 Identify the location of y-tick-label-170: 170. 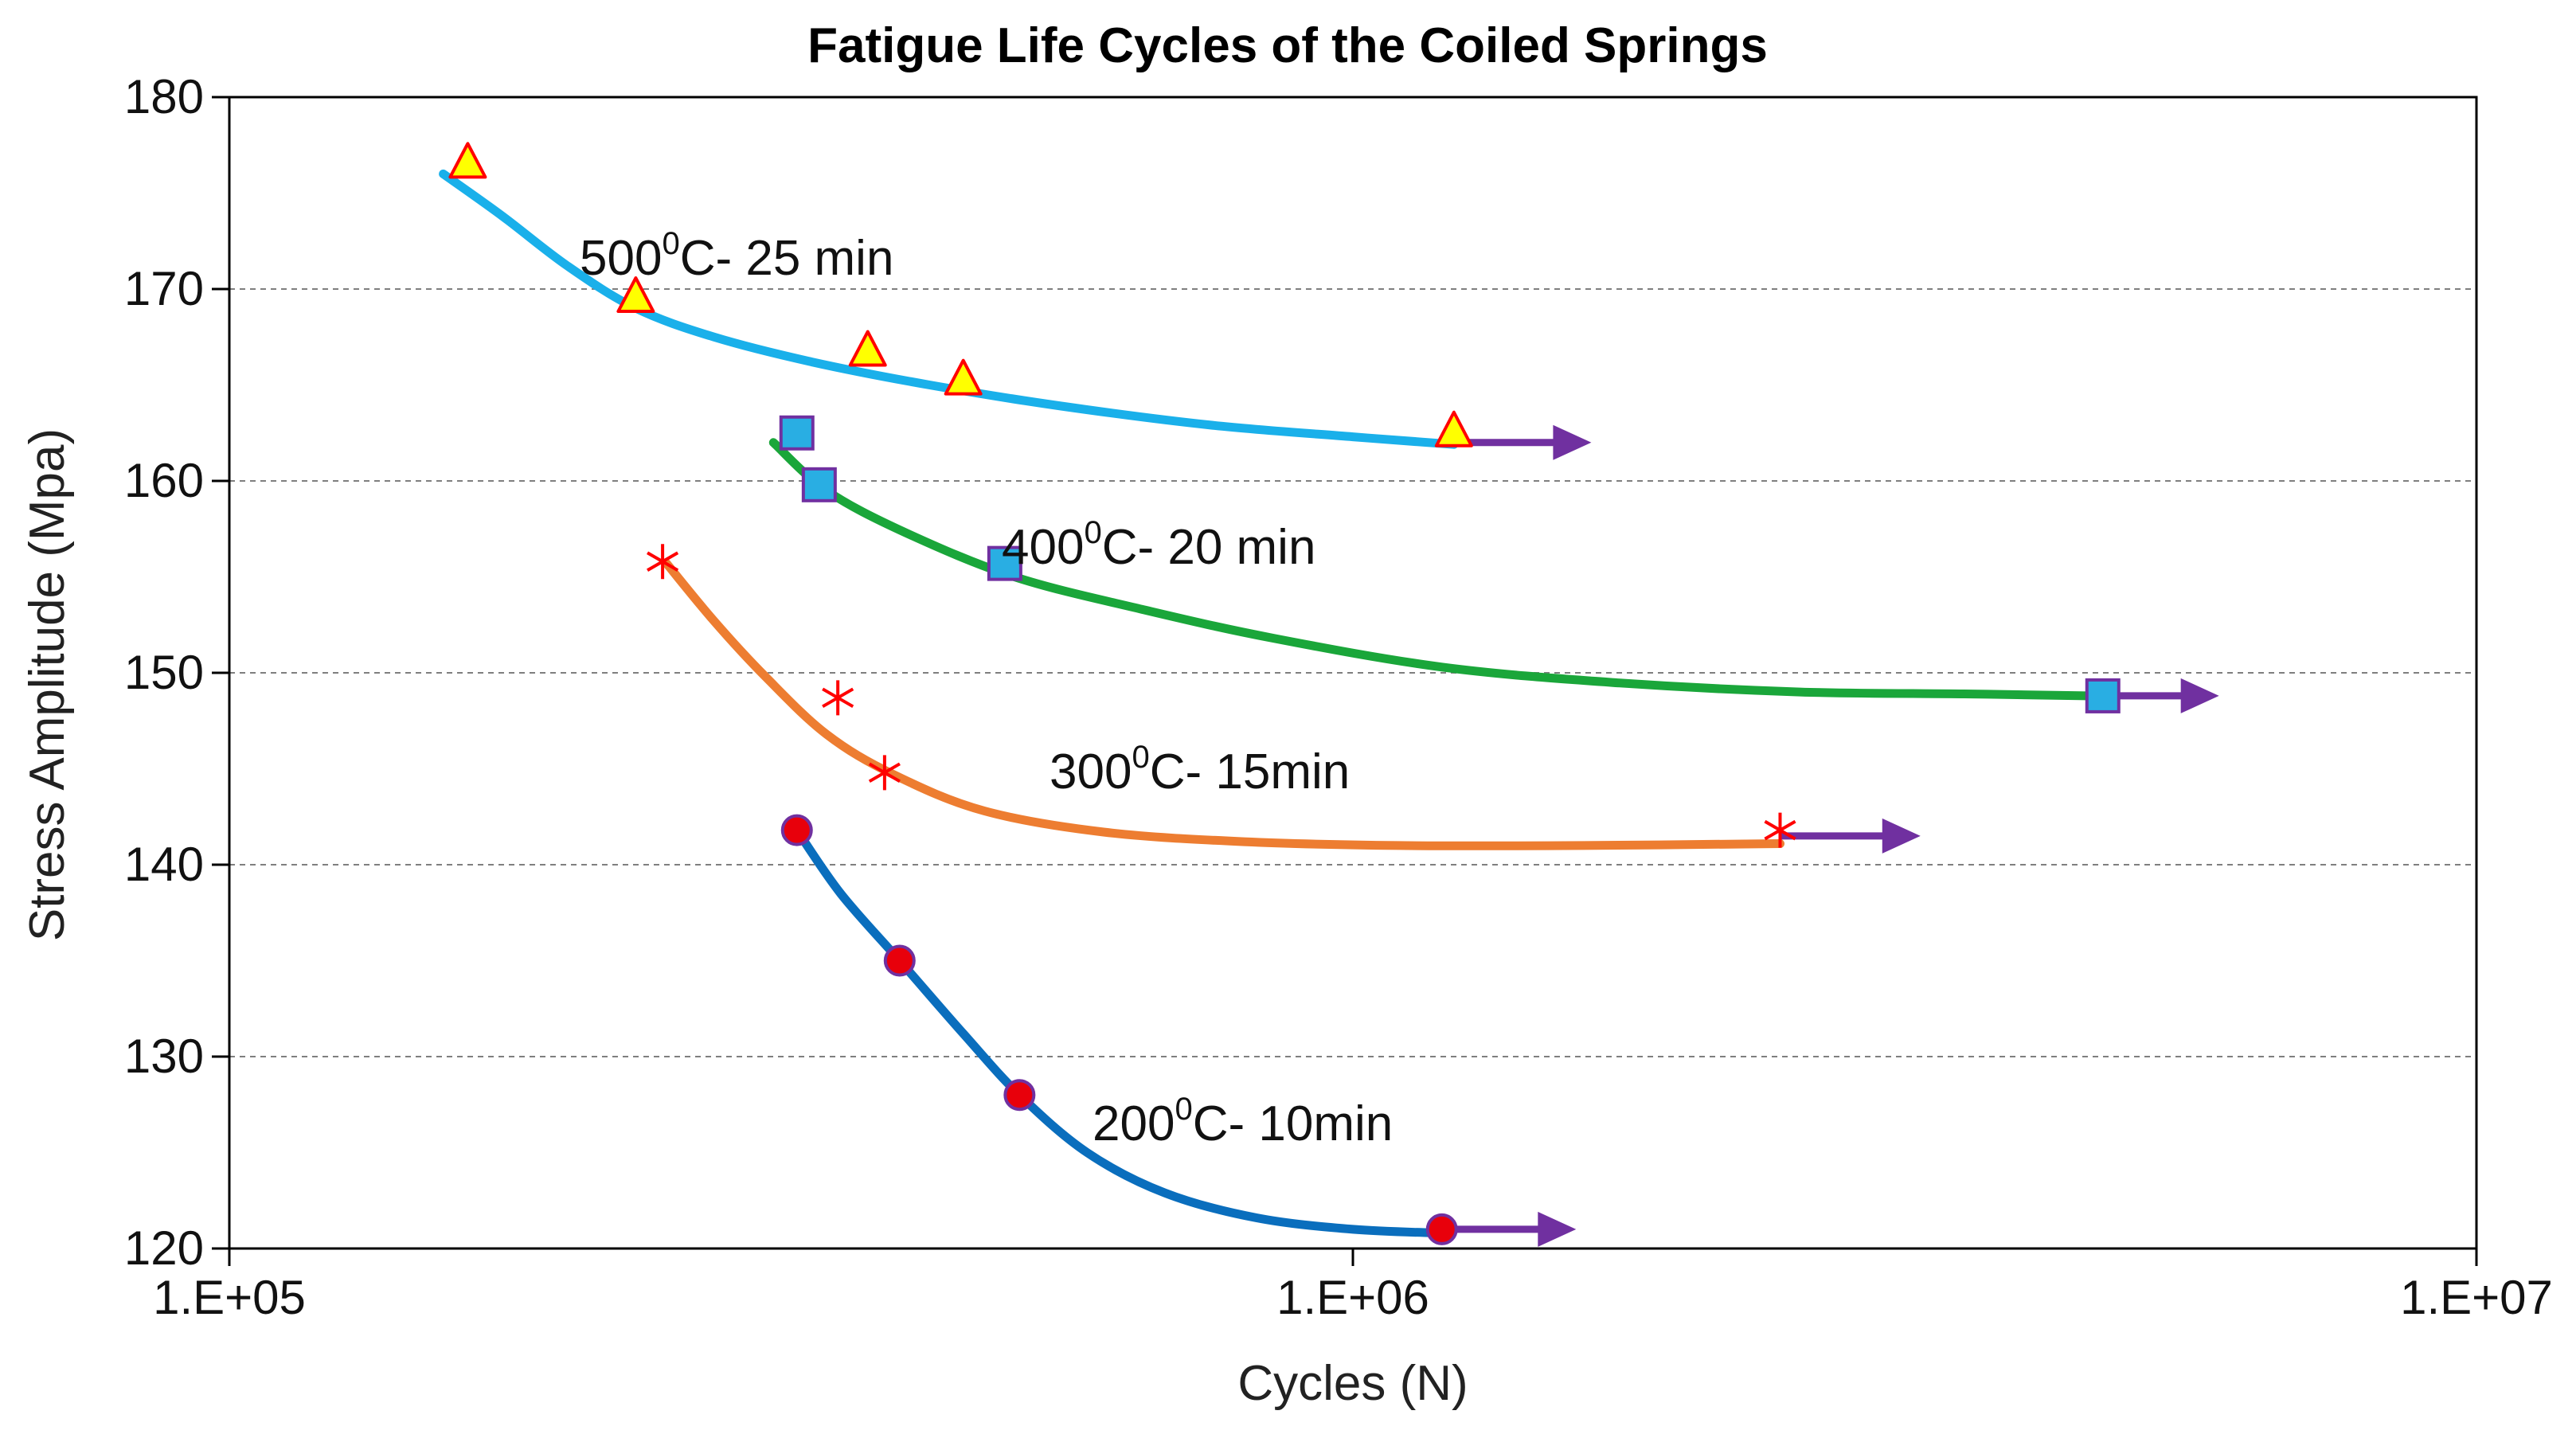
(164, 288).